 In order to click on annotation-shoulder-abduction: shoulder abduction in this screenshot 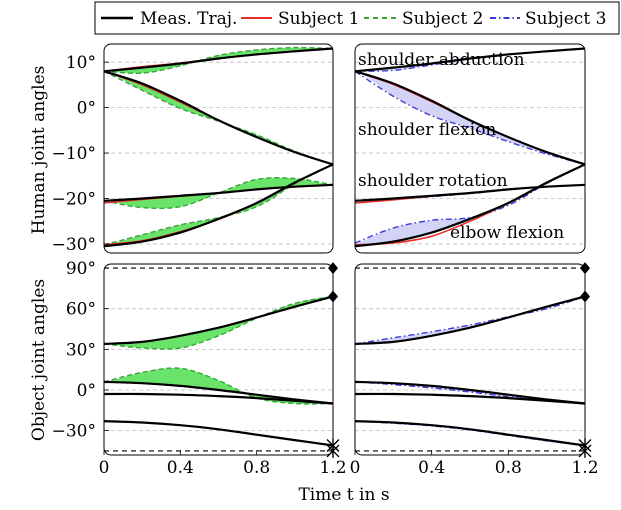, I will do `click(441, 60)`.